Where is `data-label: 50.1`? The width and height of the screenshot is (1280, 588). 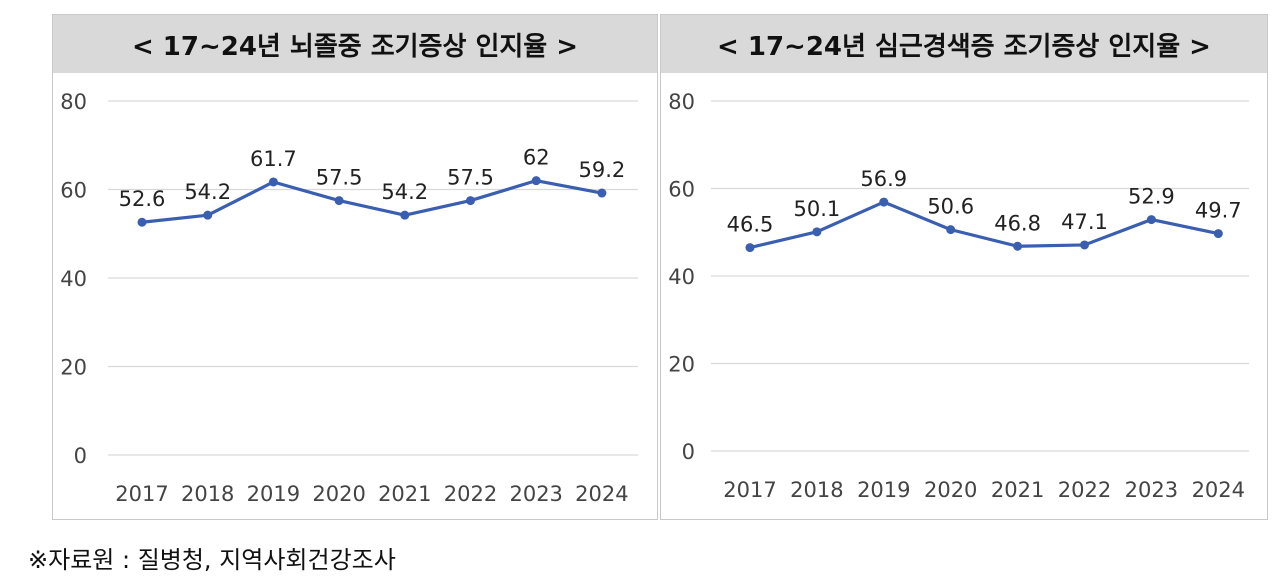 data-label: 50.1 is located at coordinates (817, 209).